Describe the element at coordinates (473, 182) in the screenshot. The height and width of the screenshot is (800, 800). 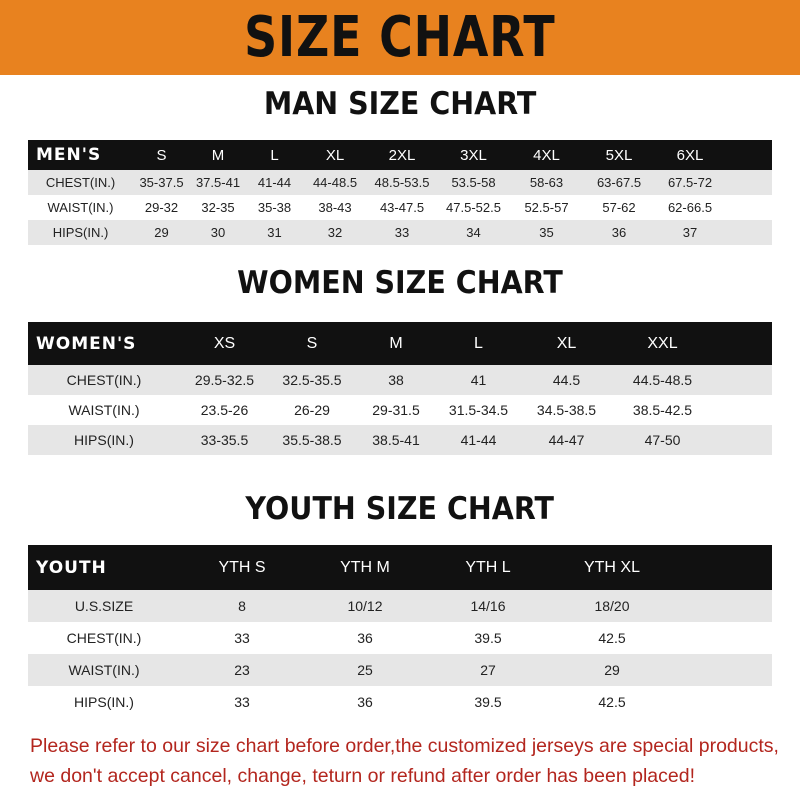
I see `table-cell: 53.5-58` at that location.